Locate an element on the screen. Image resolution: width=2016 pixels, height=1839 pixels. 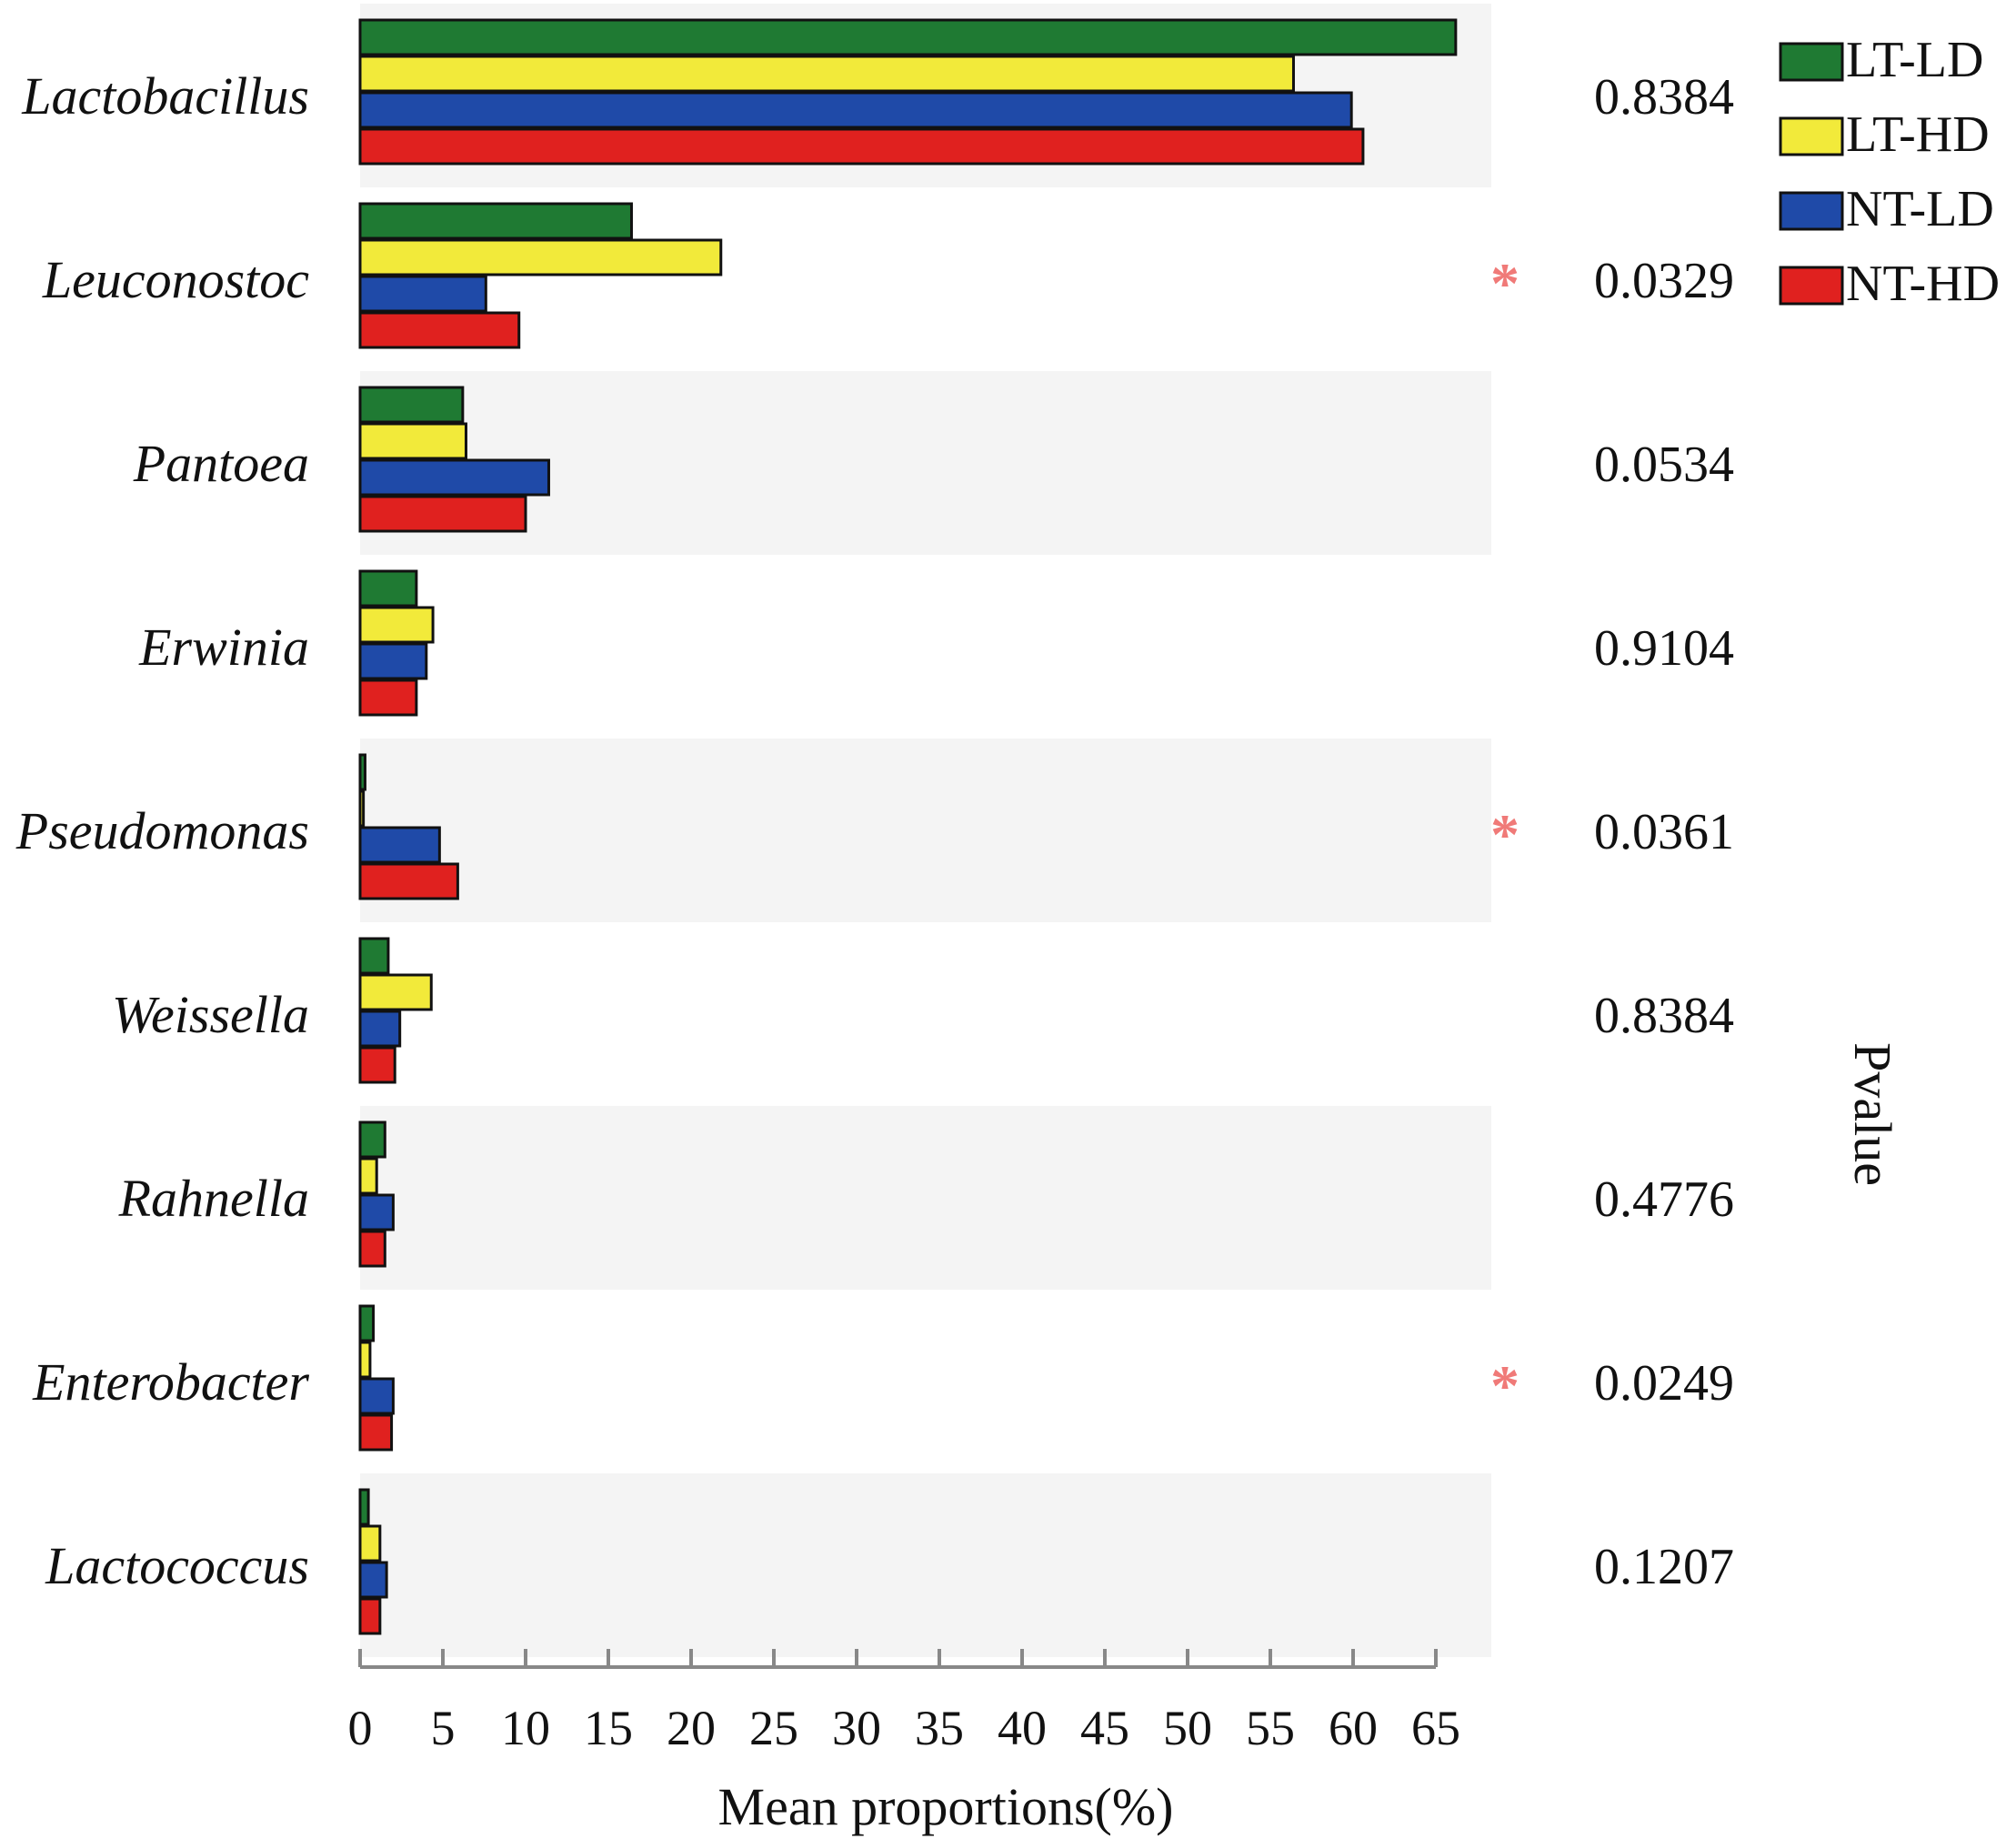
bar-pseudomonas-nt-hd is located at coordinates (408, 881).